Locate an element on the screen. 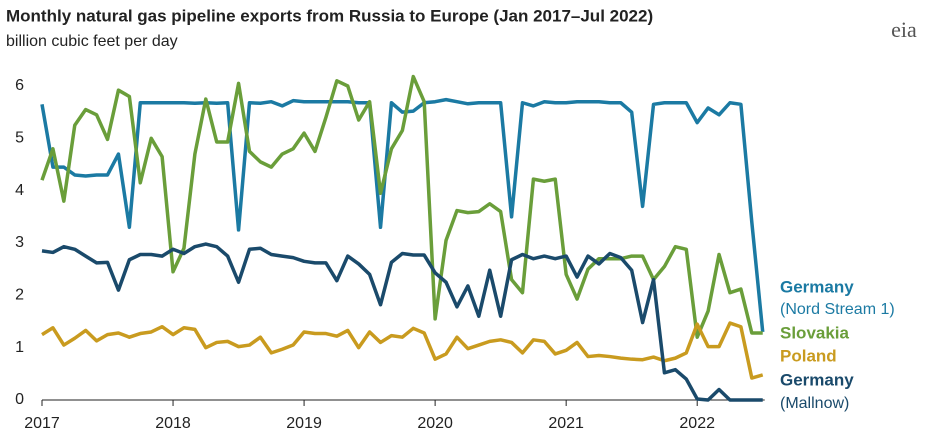 This screenshot has height=439, width=935. x-tick-label: 2020 is located at coordinates (435, 423).